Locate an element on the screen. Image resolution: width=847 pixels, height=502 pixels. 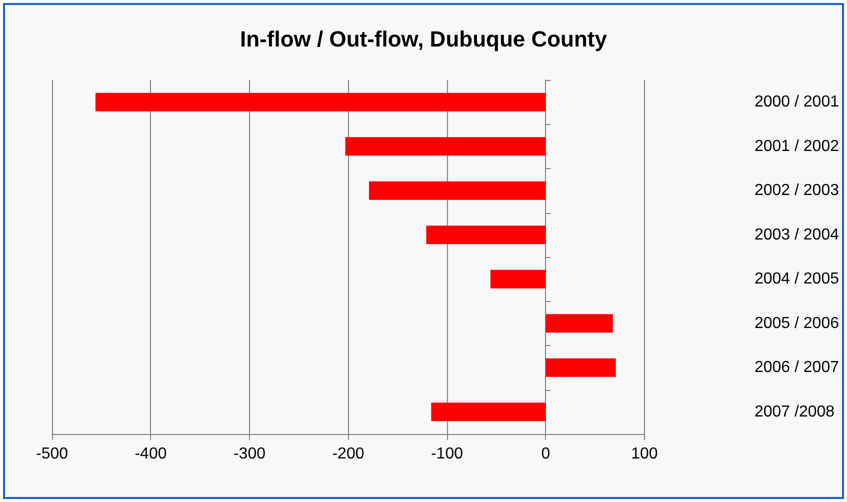
y-tick-label: 2004 / 2005 is located at coordinates (797, 279).